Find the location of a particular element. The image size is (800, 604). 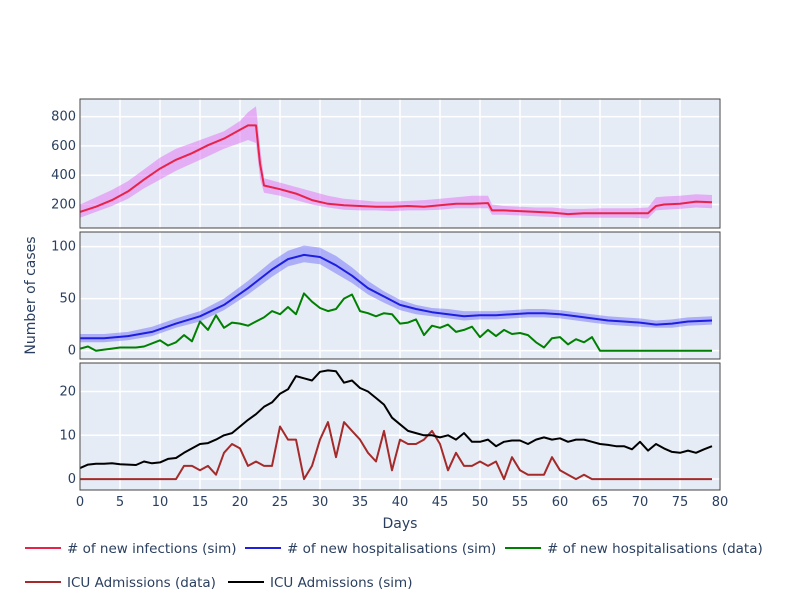

y-tick-label: 400 is located at coordinates (63, 175).